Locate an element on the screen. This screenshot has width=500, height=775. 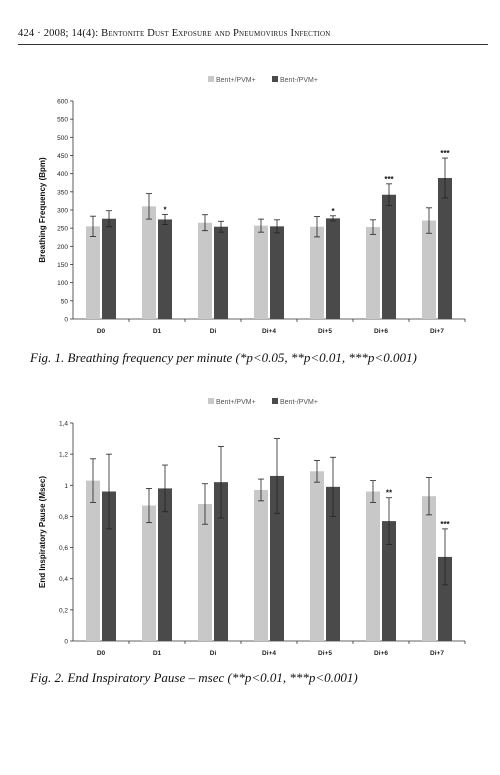
y-tick-label: 400 is located at coordinates (62, 174).